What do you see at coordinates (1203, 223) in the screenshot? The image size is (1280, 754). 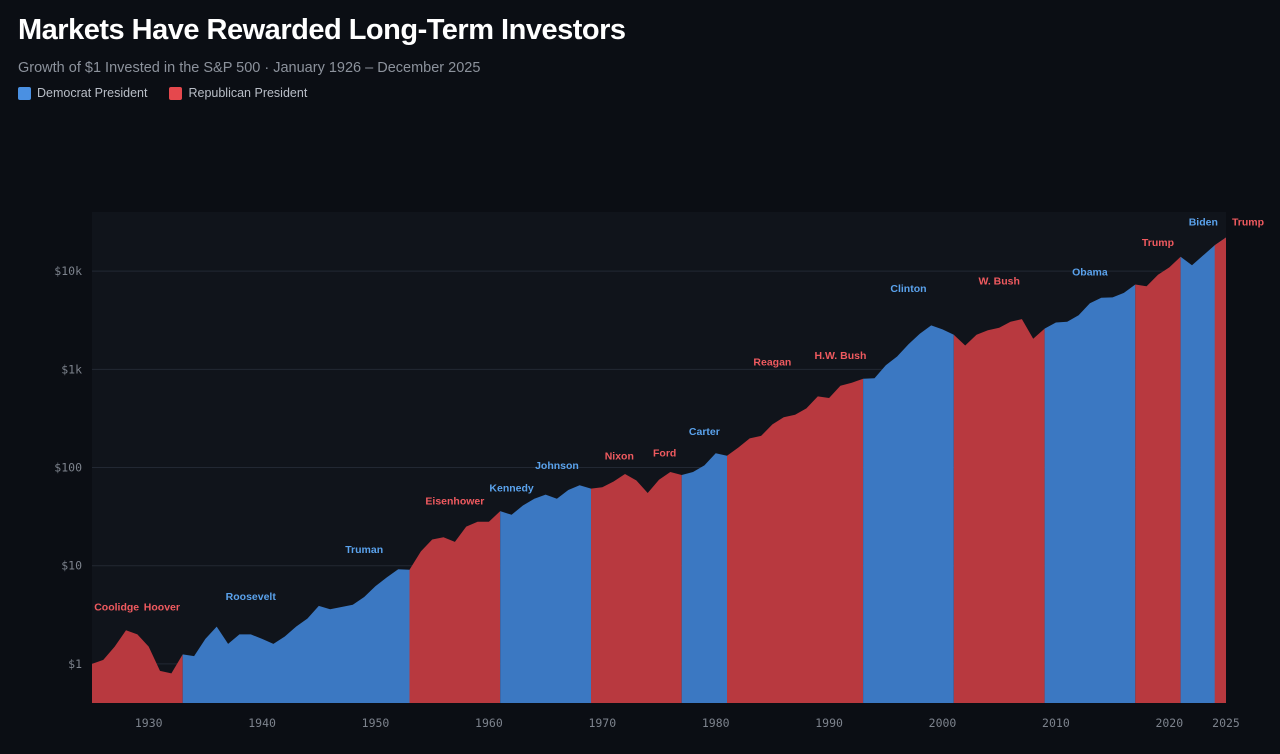 I see `president-label: Biden` at bounding box center [1203, 223].